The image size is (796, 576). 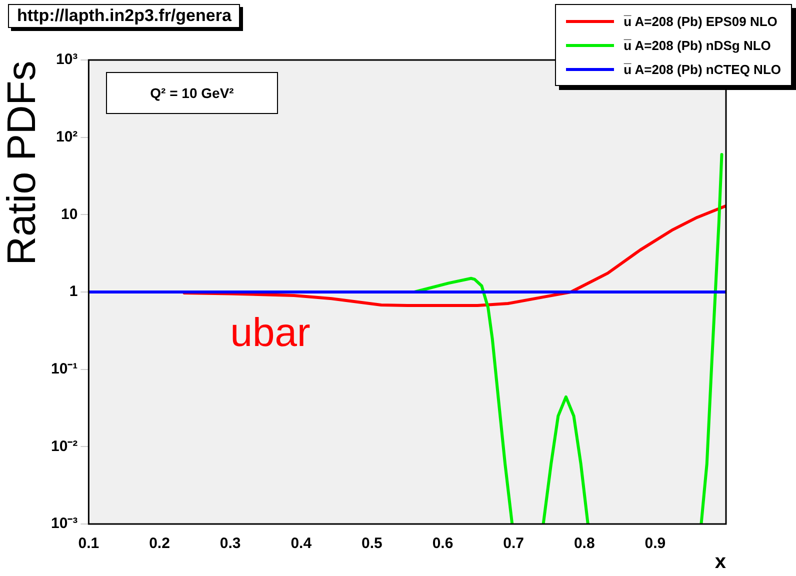 What do you see at coordinates (67, 137) in the screenshot?
I see `y-tick-label: 10²` at bounding box center [67, 137].